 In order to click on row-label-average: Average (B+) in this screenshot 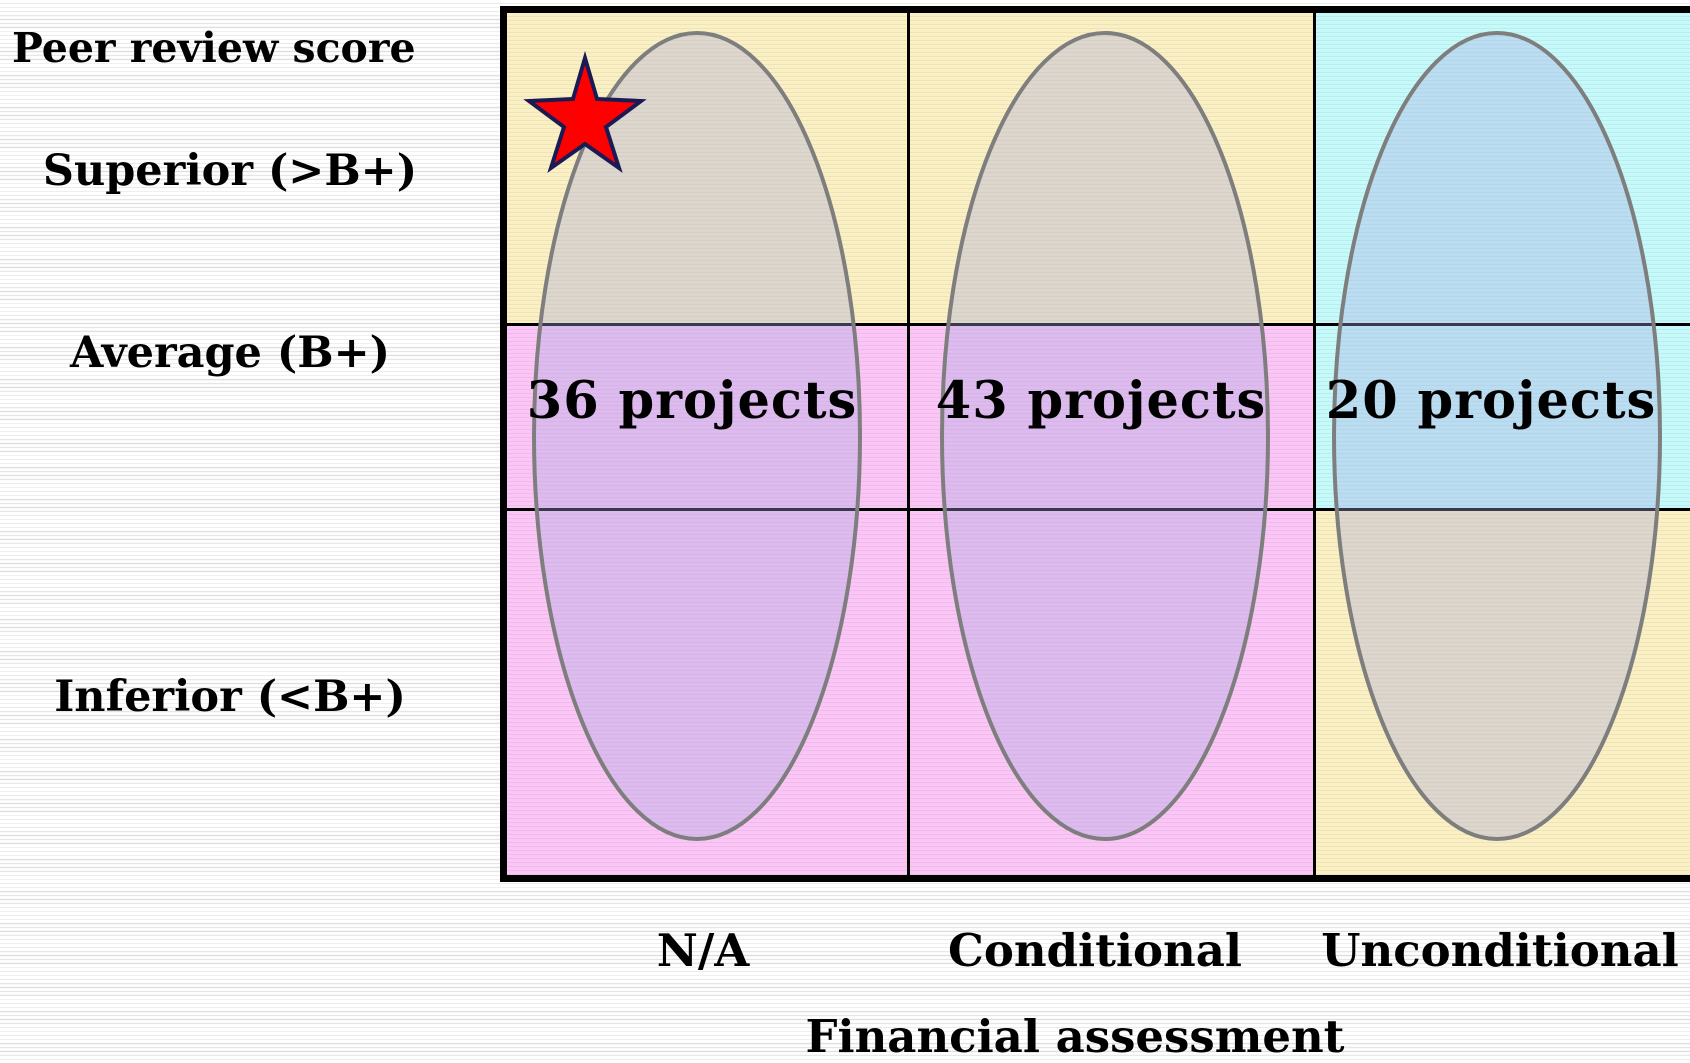, I will do `click(230, 353)`.